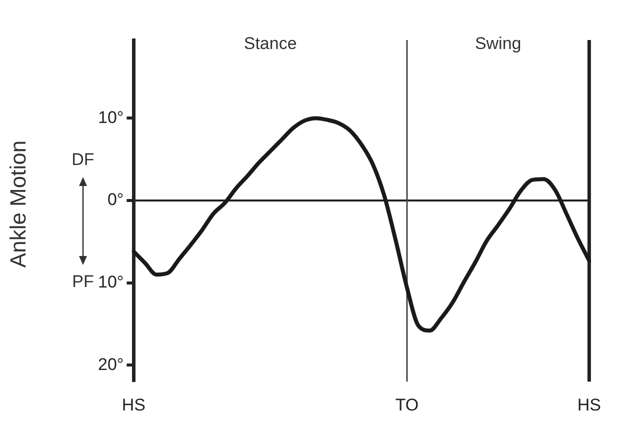 This screenshot has width=617, height=444. Describe the element at coordinates (18, 204) in the screenshot. I see `y-axis-title: Ankle Motion` at that location.